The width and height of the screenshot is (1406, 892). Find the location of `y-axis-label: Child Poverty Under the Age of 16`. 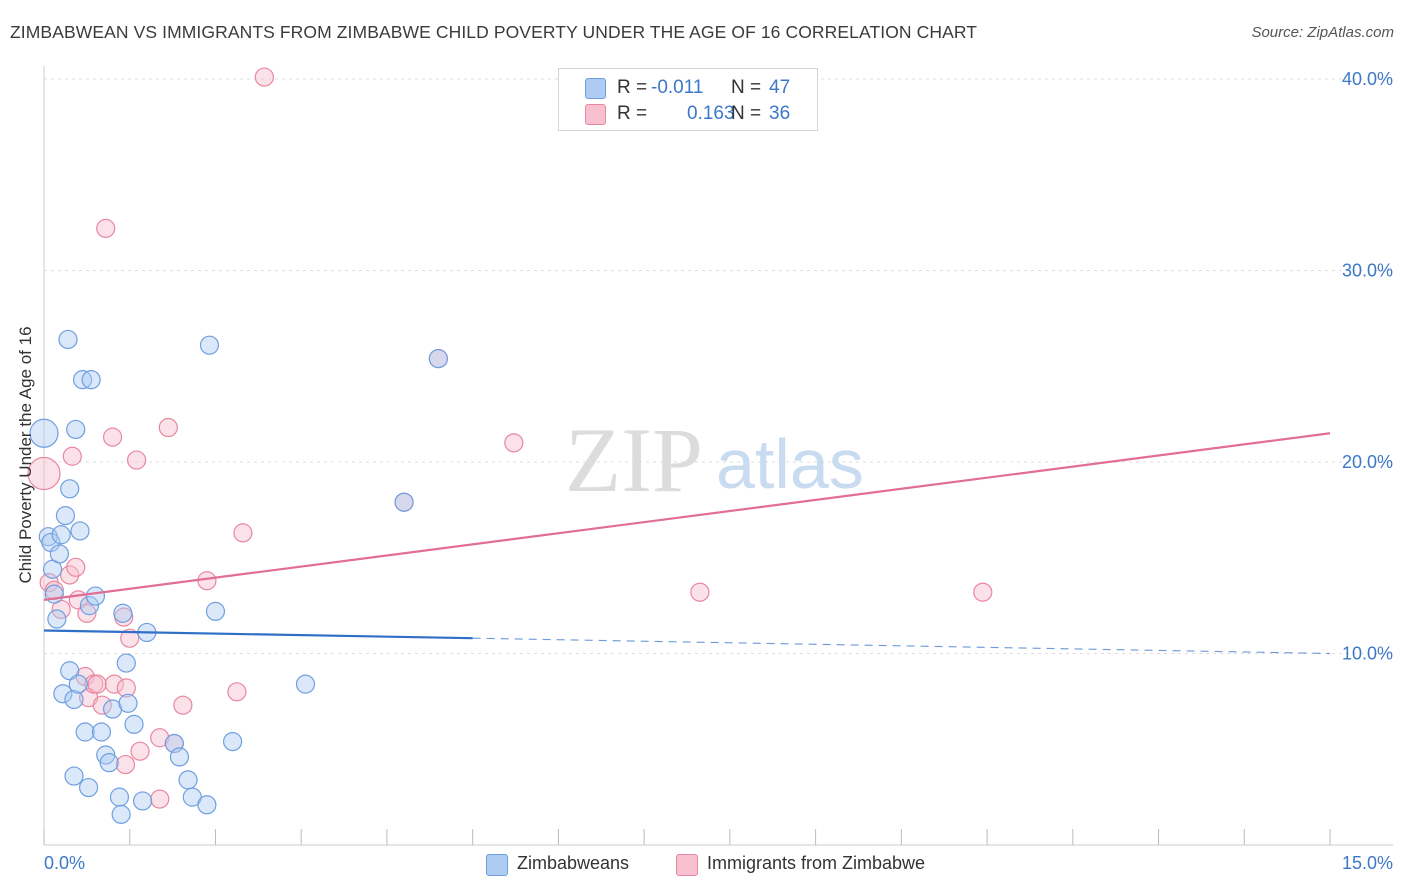

y-axis-label: Child Poverty Under the Age of 16 is located at coordinates (25, 455).